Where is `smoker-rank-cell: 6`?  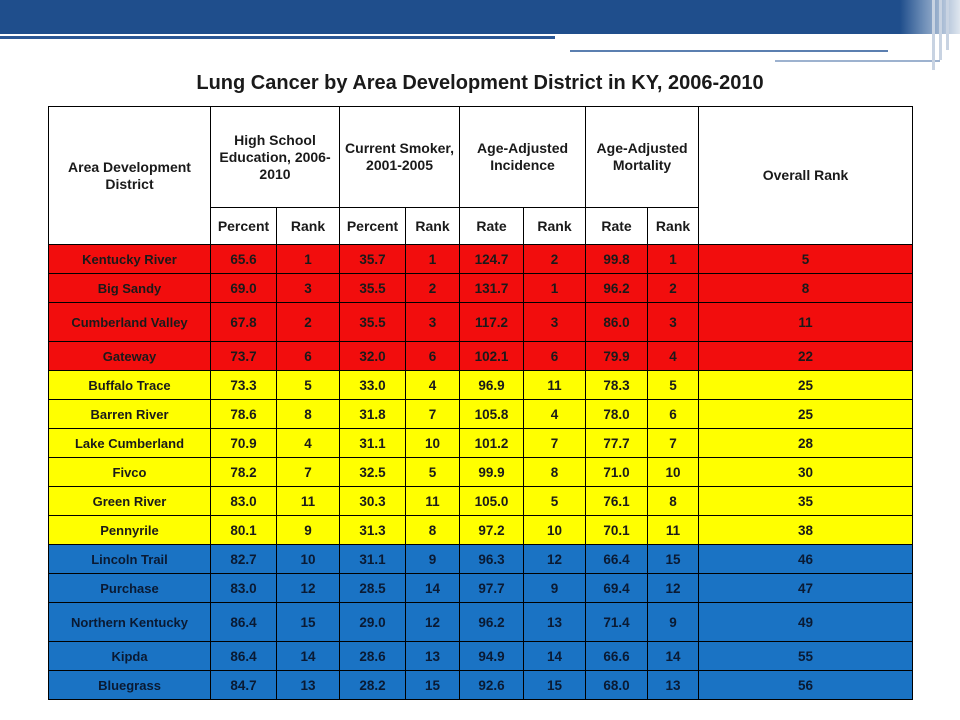 smoker-rank-cell: 6 is located at coordinates (433, 356).